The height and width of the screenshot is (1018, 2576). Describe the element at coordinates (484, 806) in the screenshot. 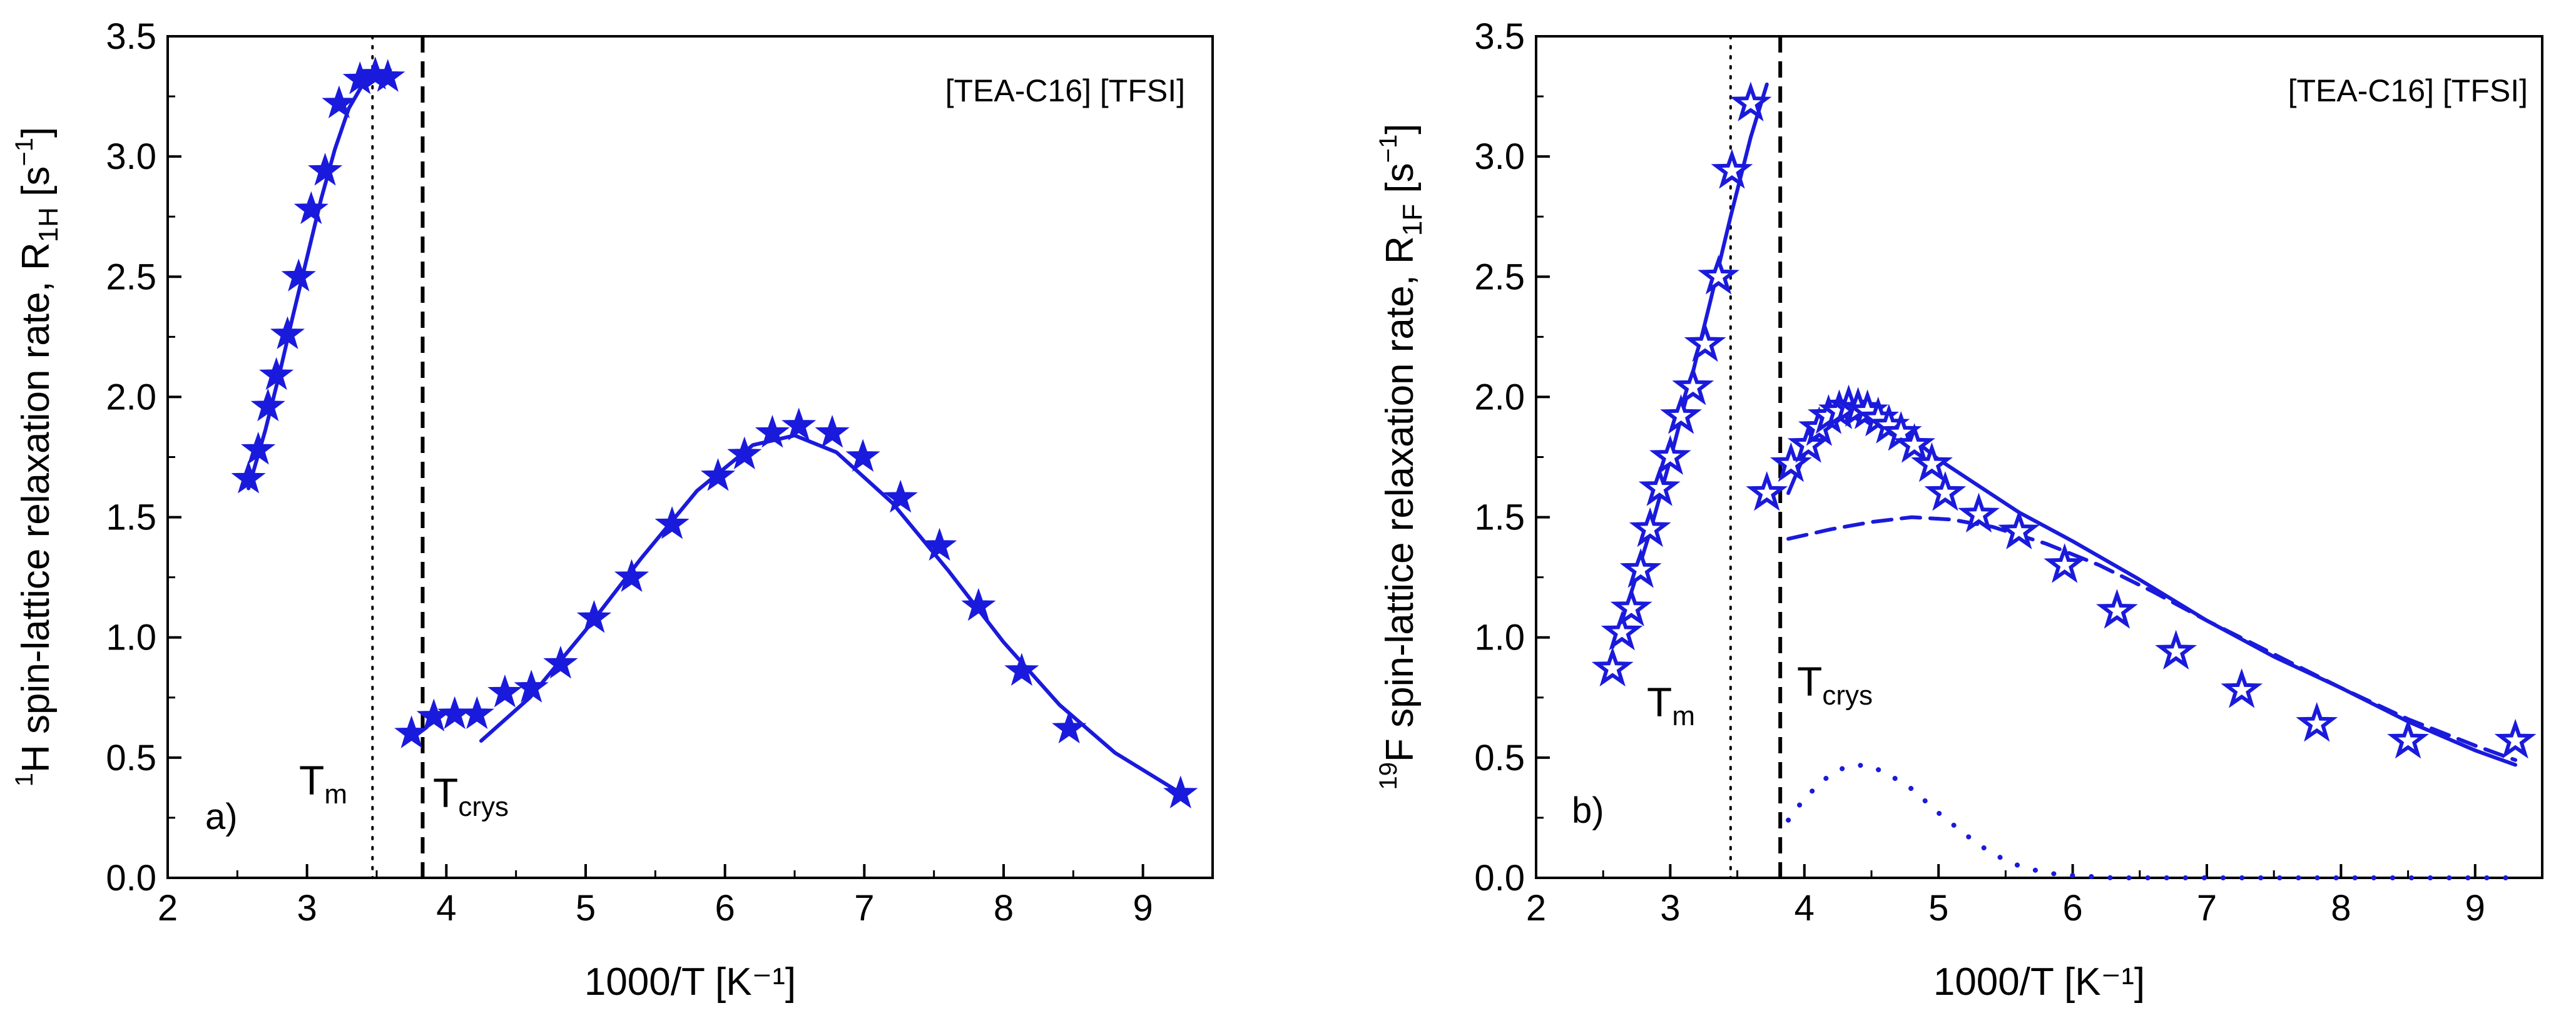

I see `tcrys-label-a-sub: crys` at that location.